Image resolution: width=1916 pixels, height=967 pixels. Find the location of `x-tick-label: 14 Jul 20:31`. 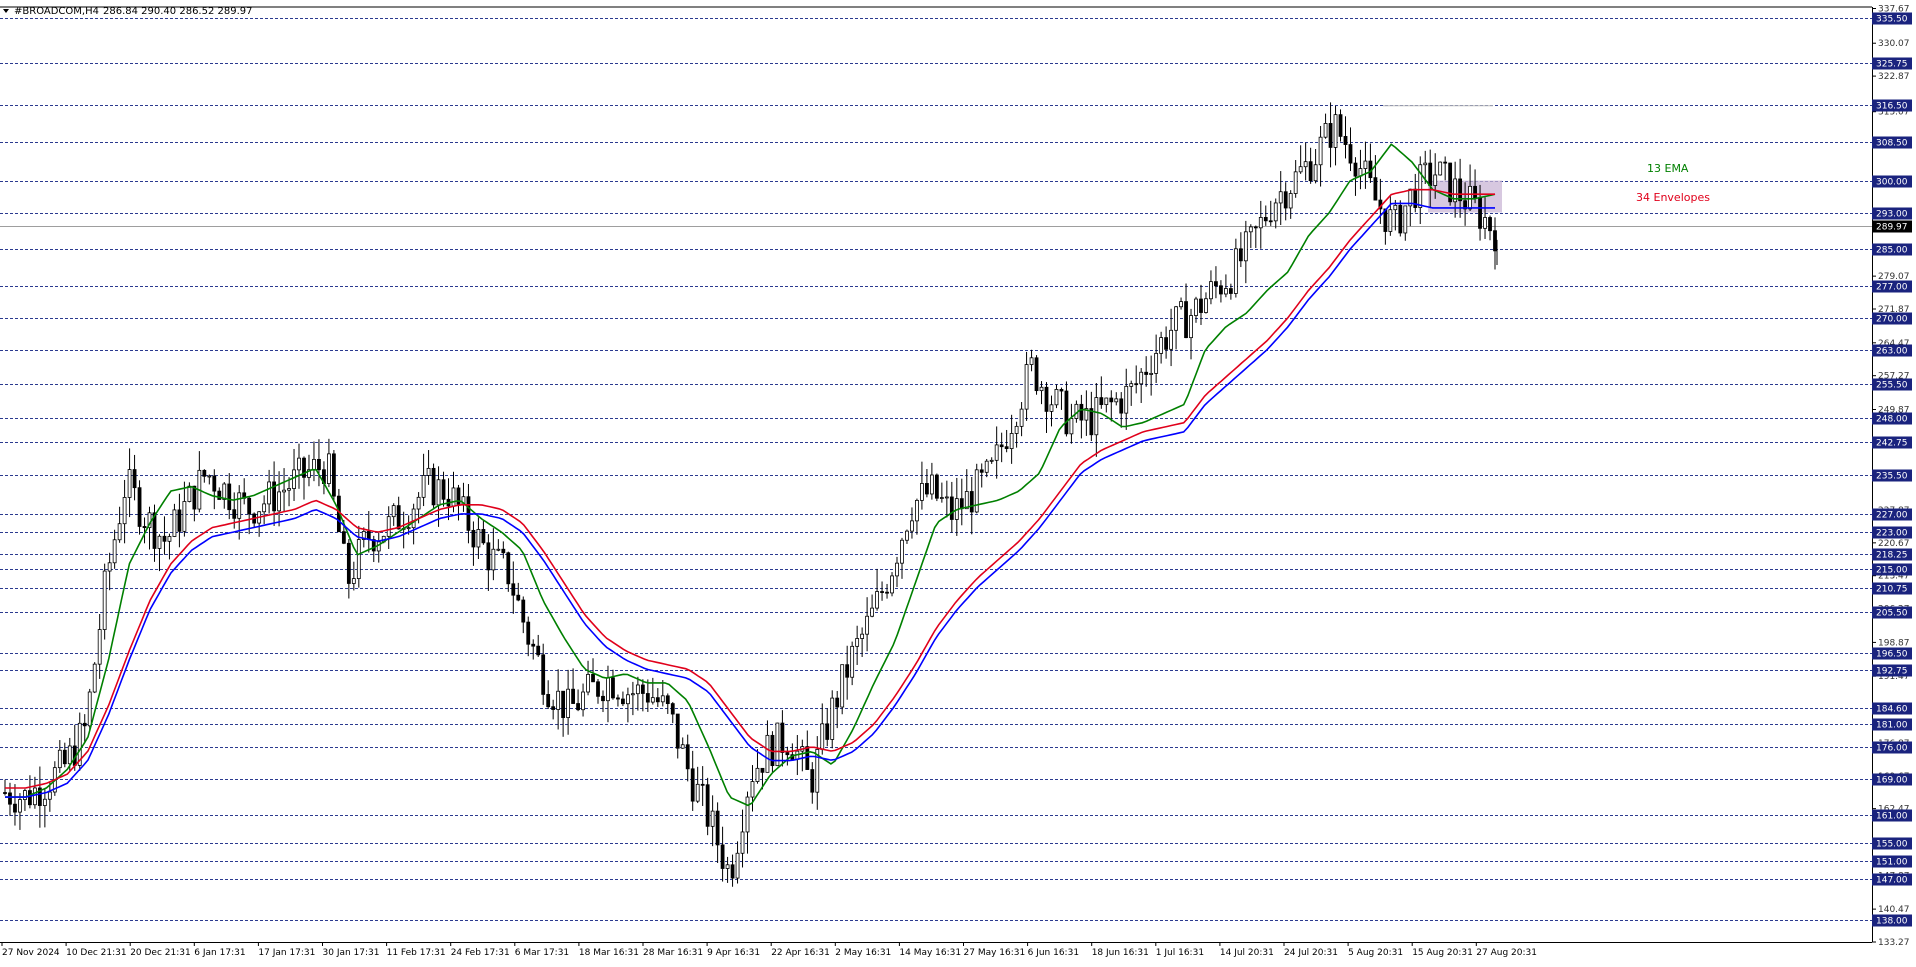

x-tick-label: 14 Jul 20:31 is located at coordinates (1247, 953).